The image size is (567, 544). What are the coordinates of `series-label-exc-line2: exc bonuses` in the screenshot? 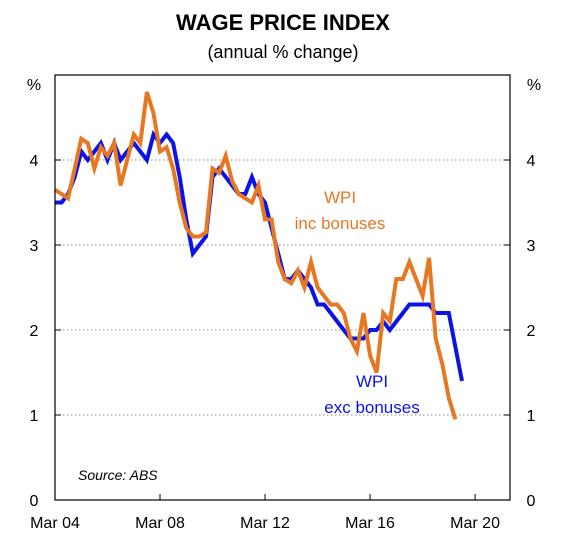 It's located at (371, 407).